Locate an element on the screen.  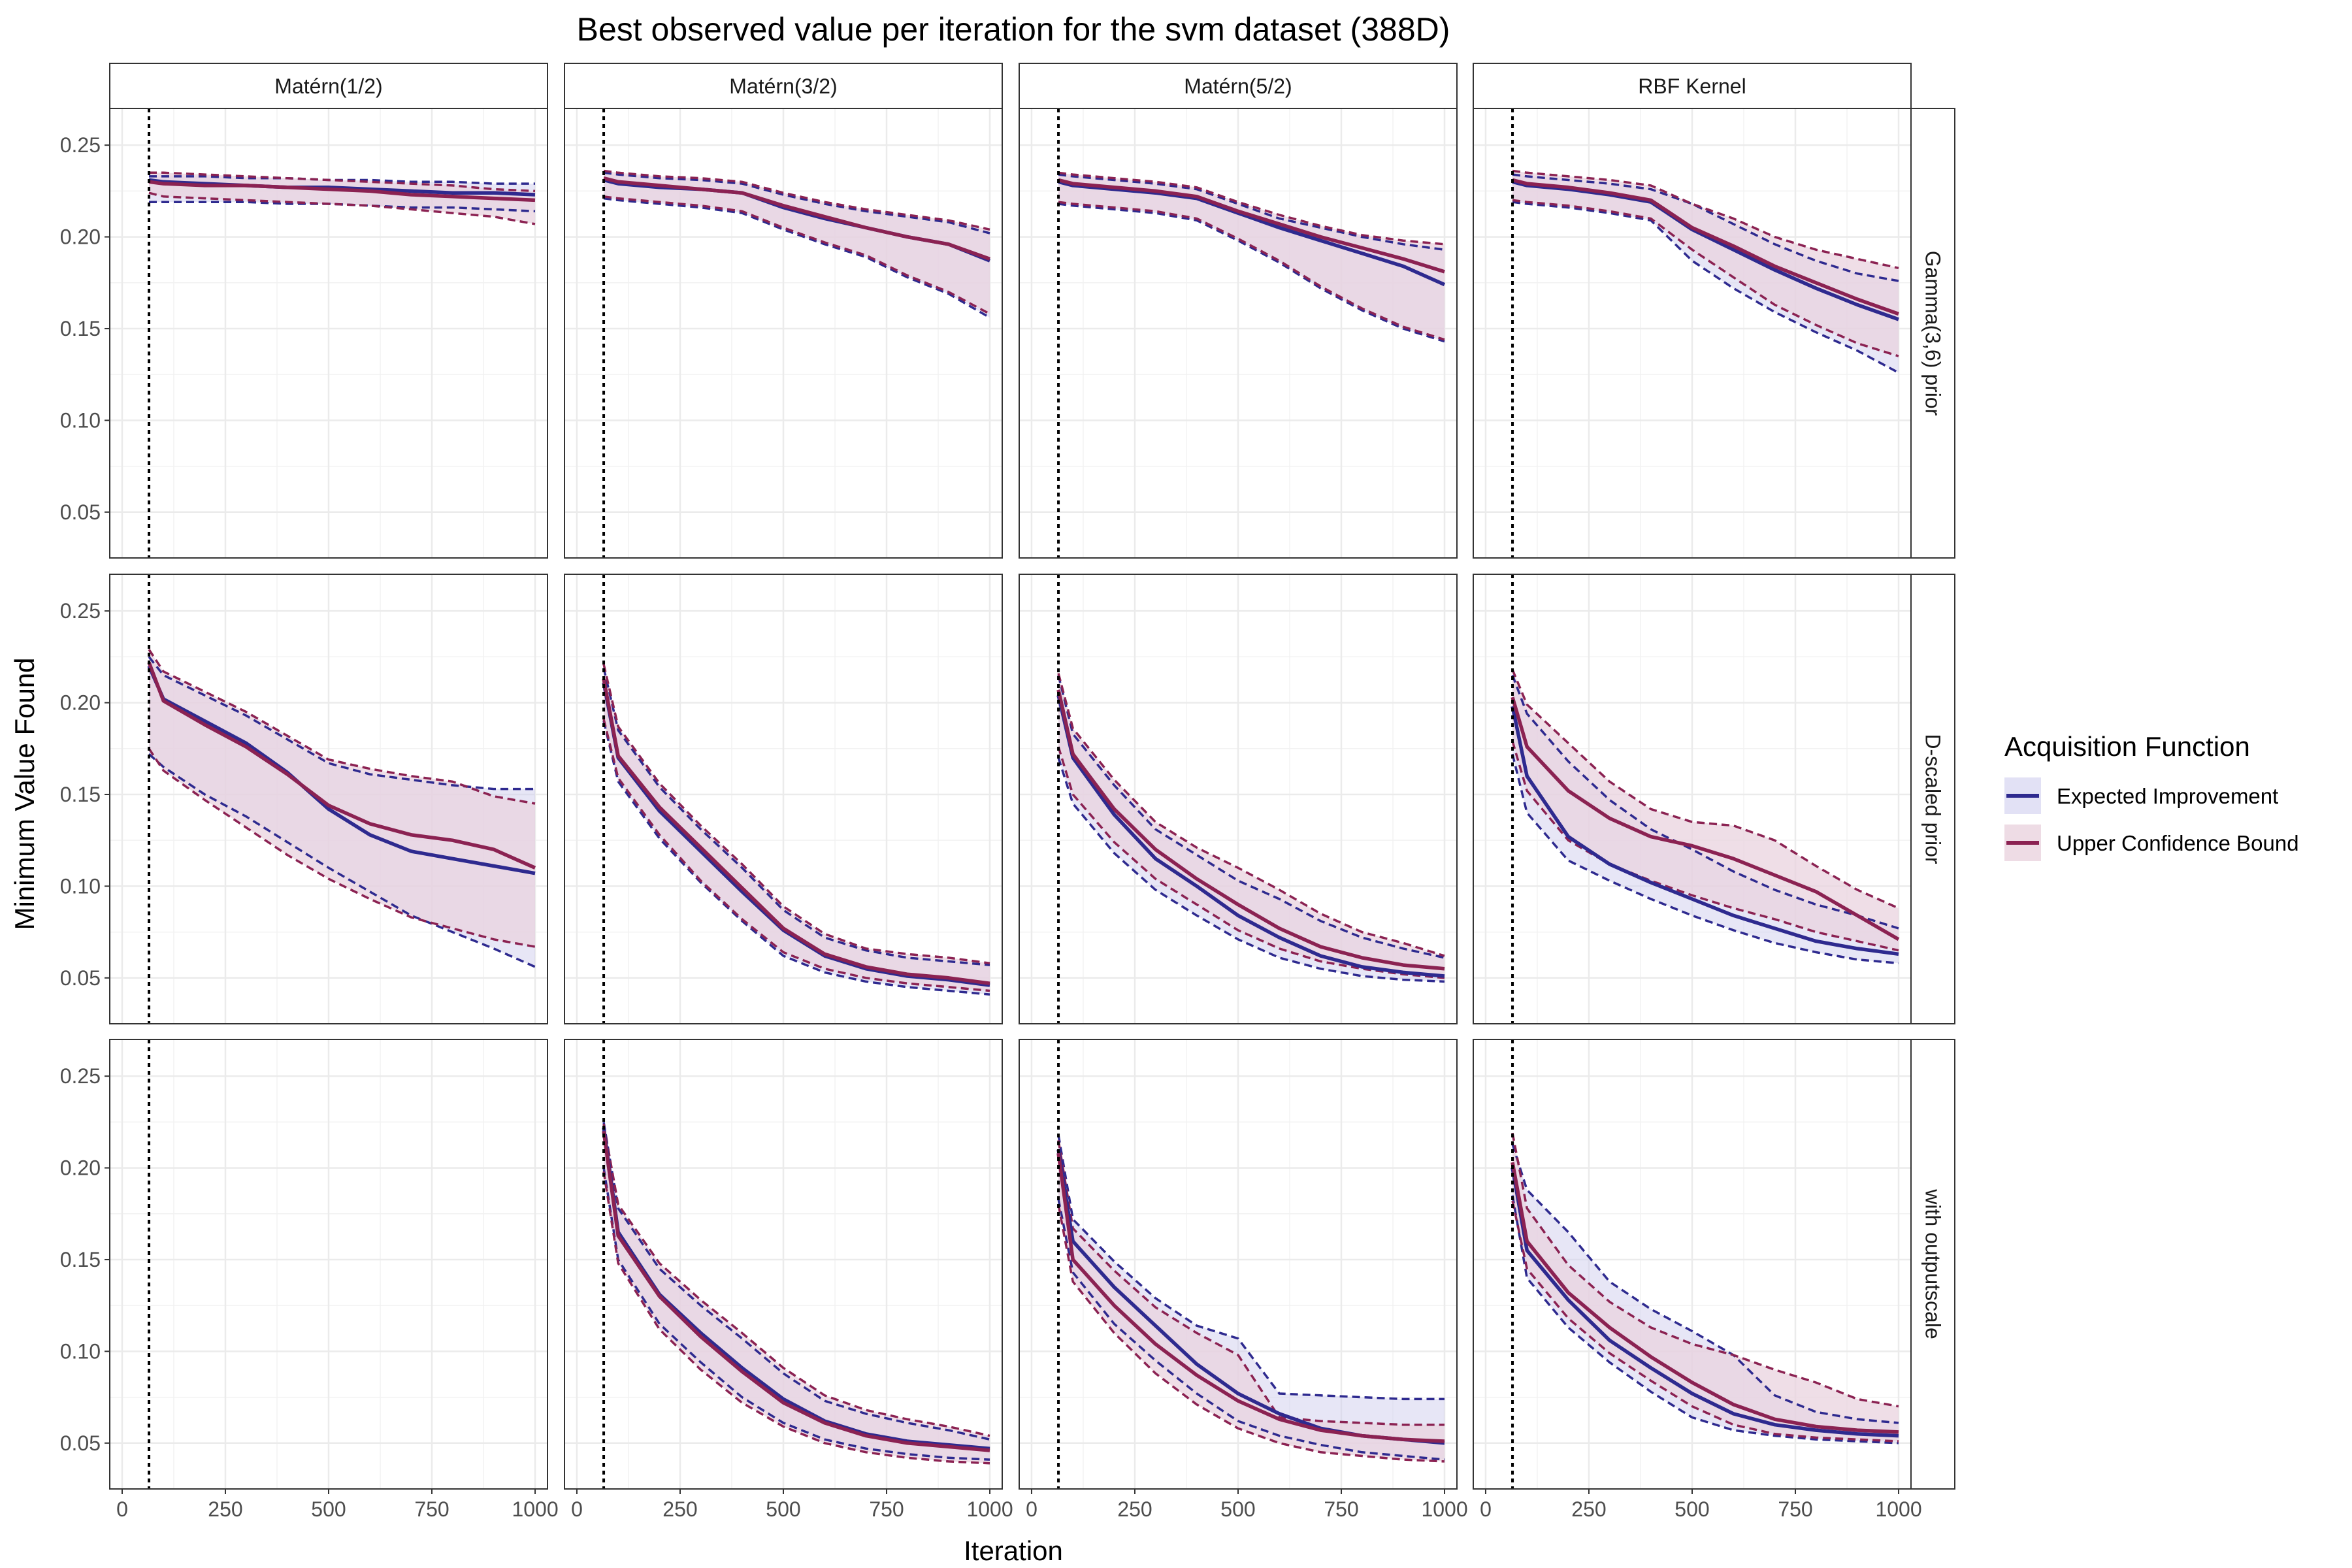
panel-r1-c0: 0.05 0.10 0.15 0.20 0.25 is located at coordinates (304, 799).